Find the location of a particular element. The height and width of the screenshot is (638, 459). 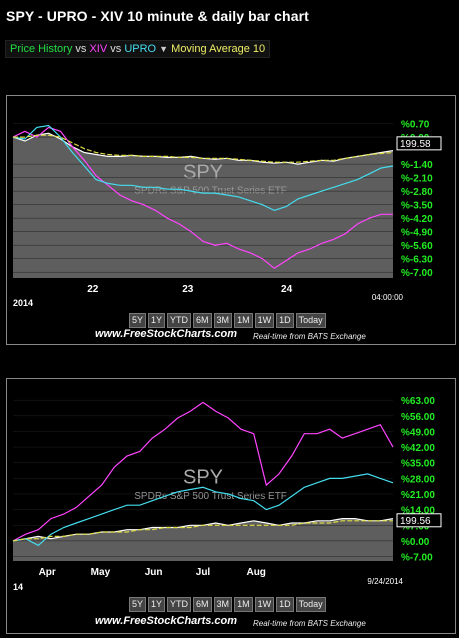

y-tick-label: %14.00 is located at coordinates (418, 511).